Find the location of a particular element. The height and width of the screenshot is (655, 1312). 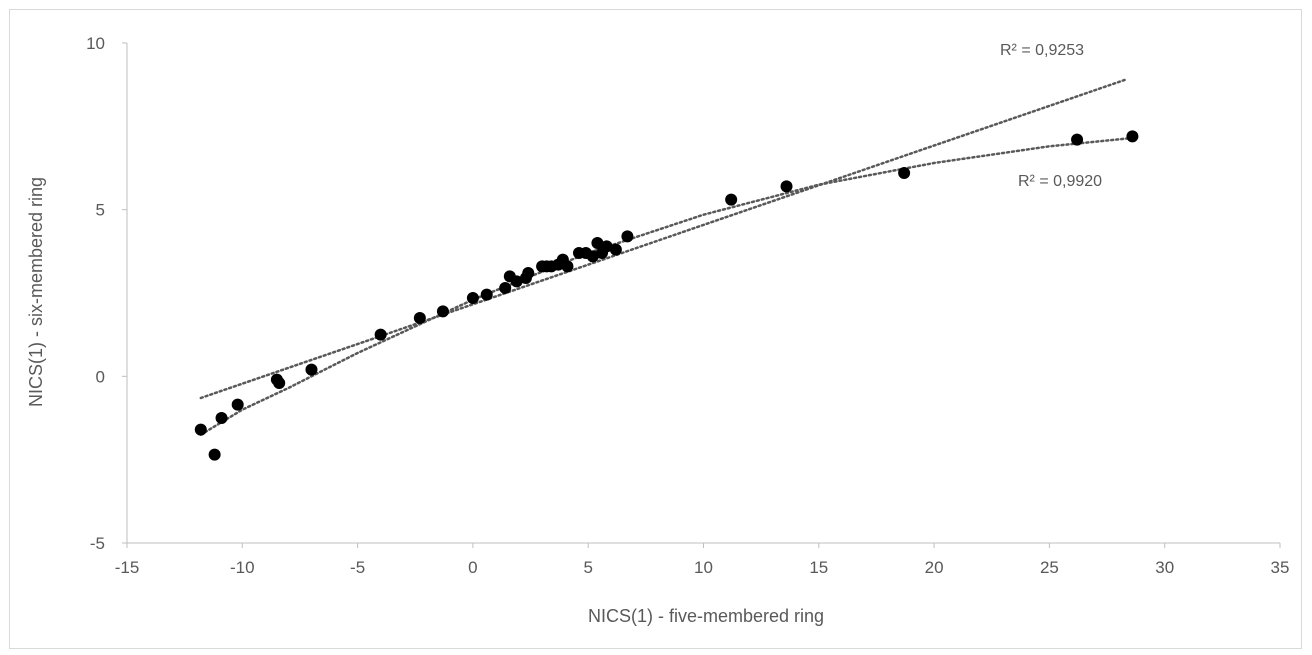

x-tick-label: 35 is located at coordinates (1280, 567).